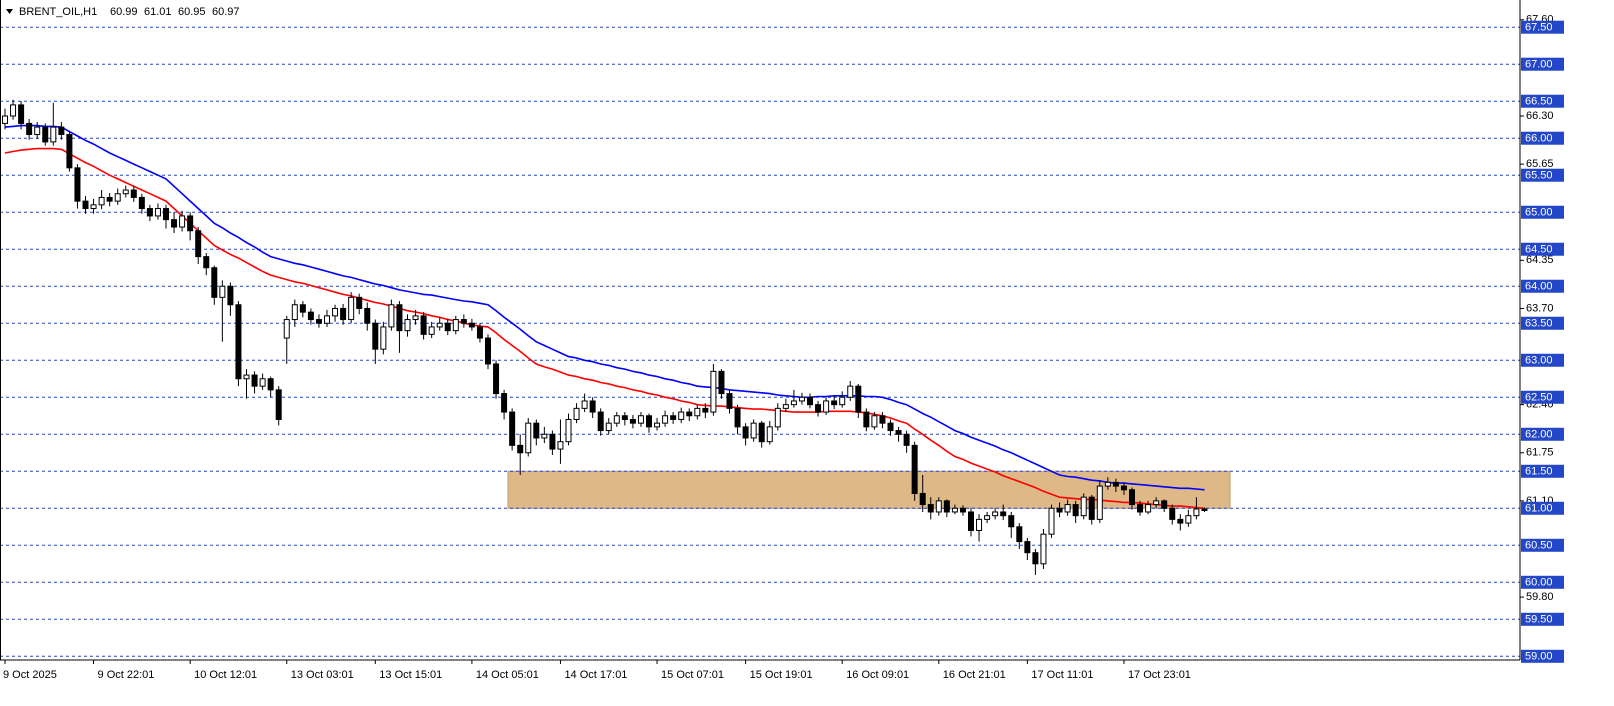 This screenshot has width=1614, height=706. Describe the element at coordinates (595, 675) in the screenshot. I see `x-tick-label: 14 Oct 17:01` at that location.